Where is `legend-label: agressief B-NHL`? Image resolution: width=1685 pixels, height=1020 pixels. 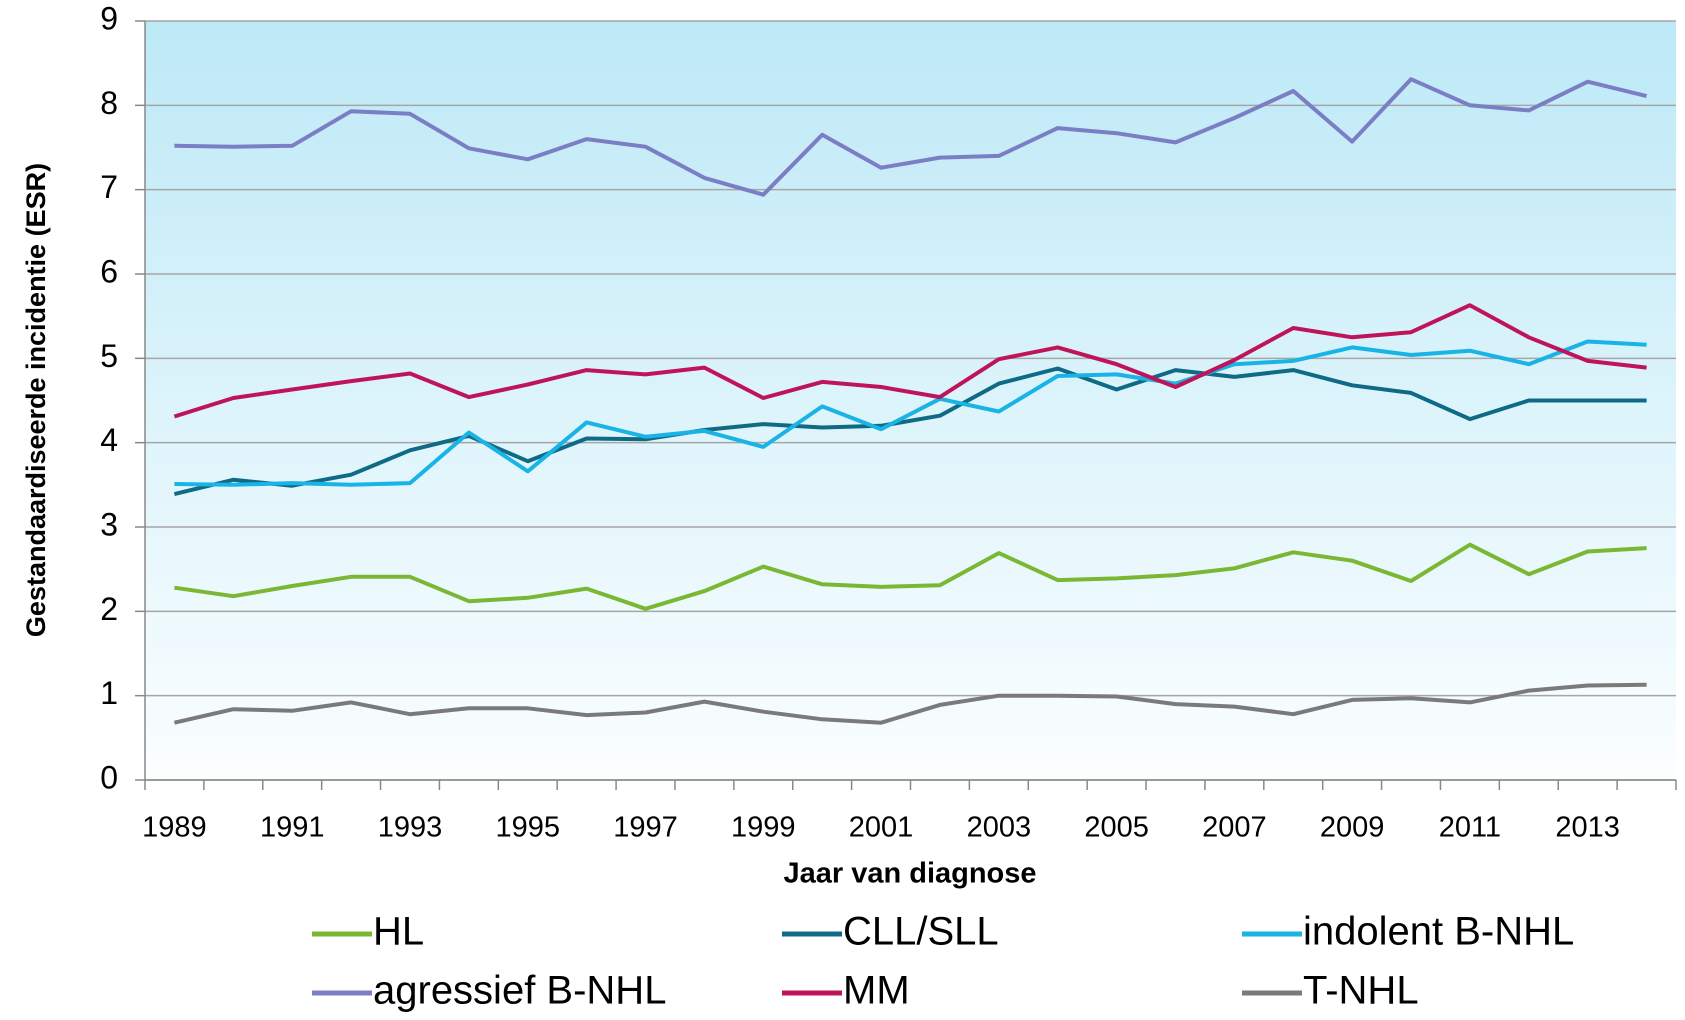 legend-label: agressief B-NHL is located at coordinates (519, 991).